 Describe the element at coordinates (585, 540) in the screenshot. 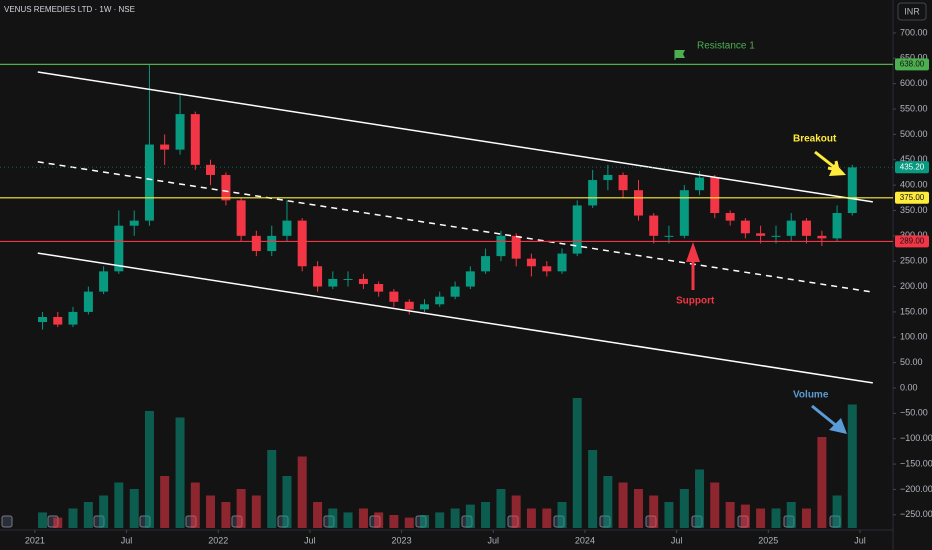

I see `x-tick-label: 2024` at that location.